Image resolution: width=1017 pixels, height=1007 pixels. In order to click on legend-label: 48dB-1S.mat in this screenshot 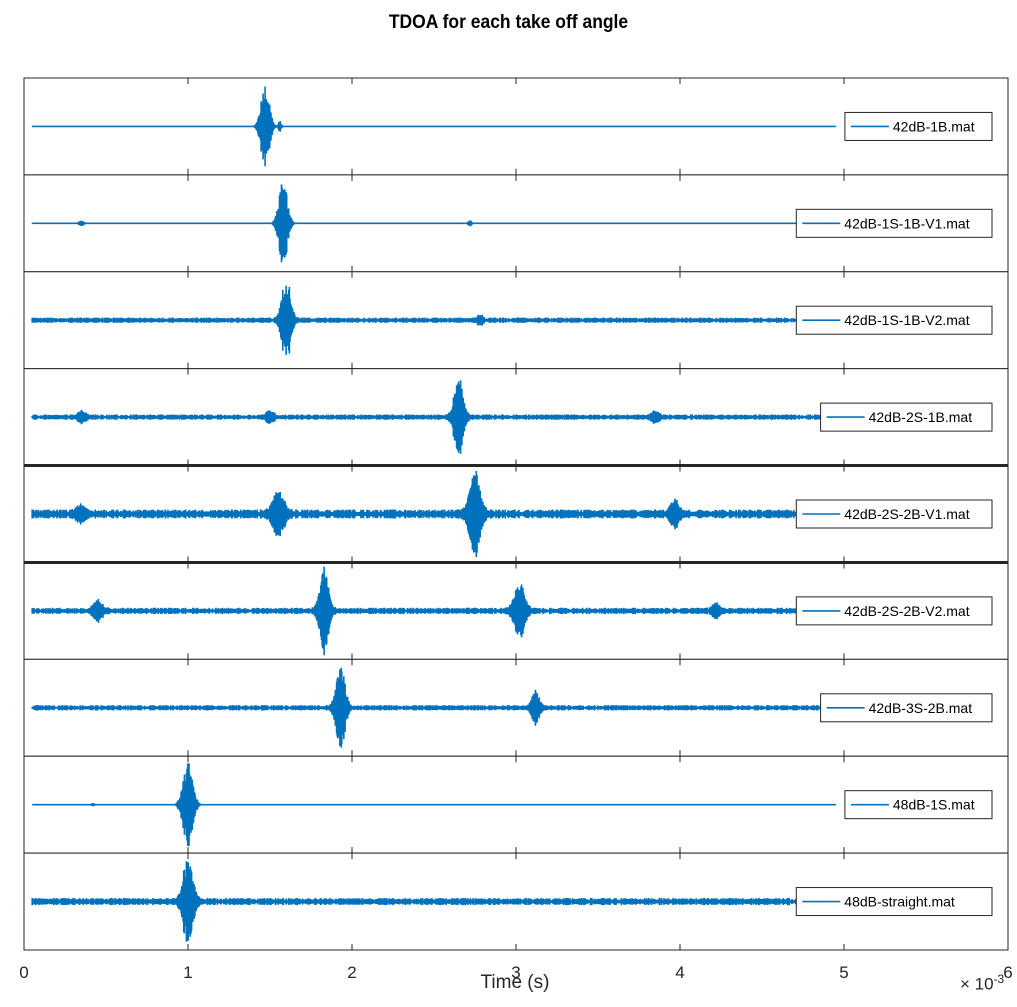, I will do `click(934, 805)`.